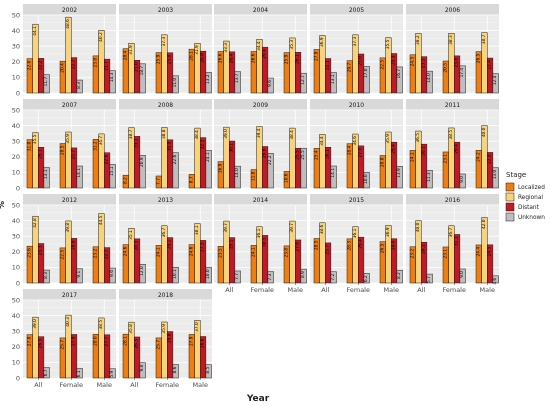  Describe the element at coordinates (68, 322) in the screenshot. I see `bar-value-label: 40.3` at that location.